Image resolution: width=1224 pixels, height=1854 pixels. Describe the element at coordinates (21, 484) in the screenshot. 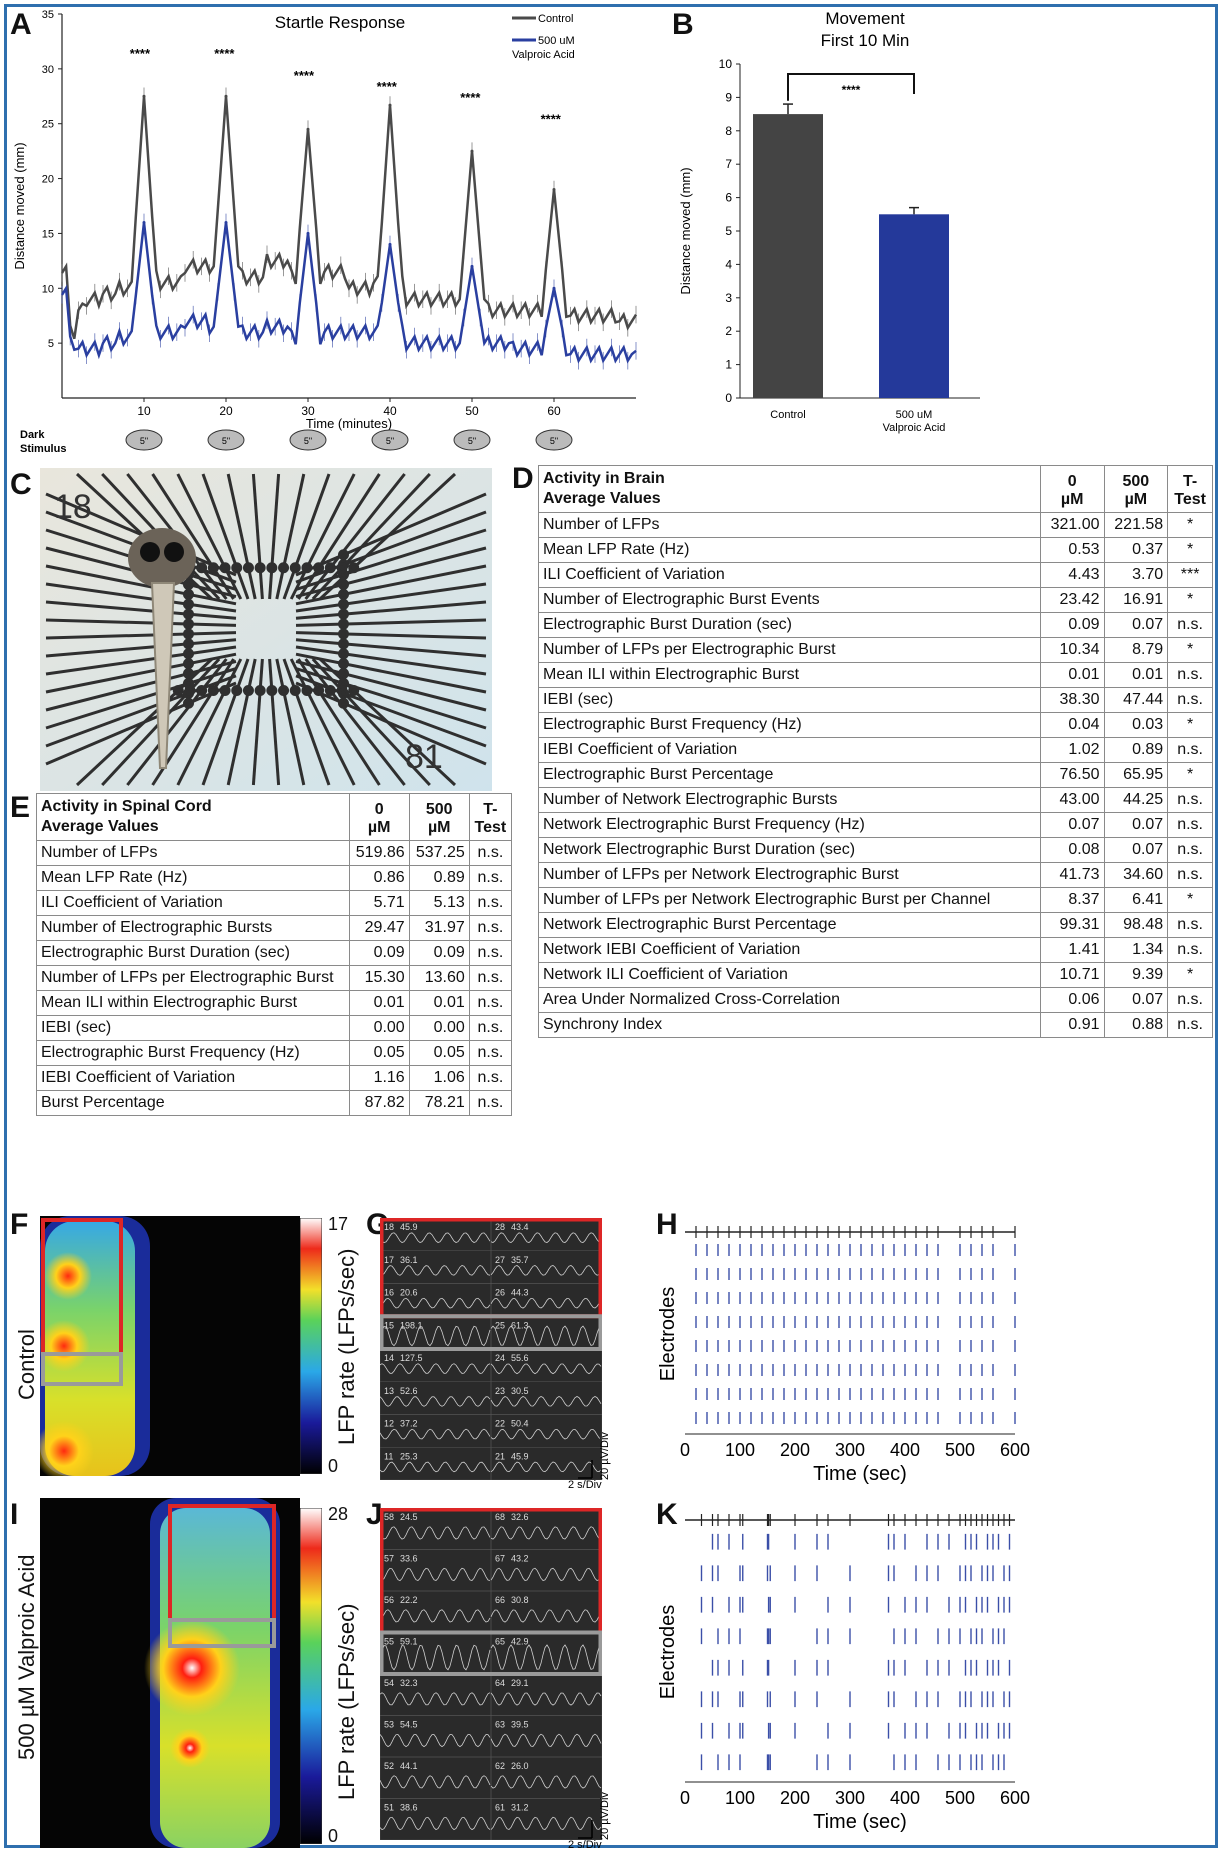

I see `panel-label-c: C` at that location.